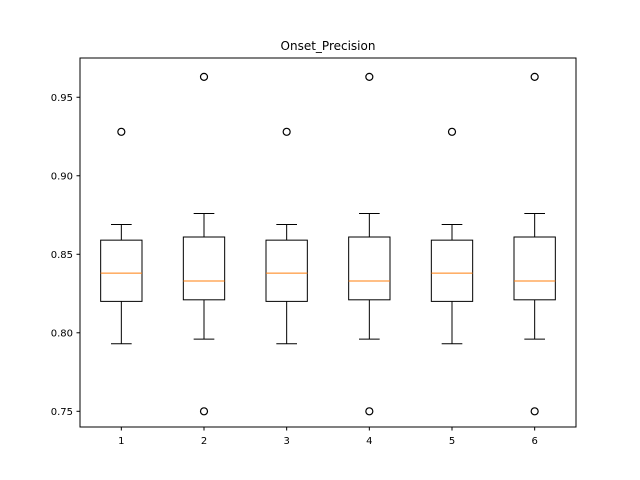  What do you see at coordinates (121, 441) in the screenshot?
I see `x-tick-label: 1` at bounding box center [121, 441].